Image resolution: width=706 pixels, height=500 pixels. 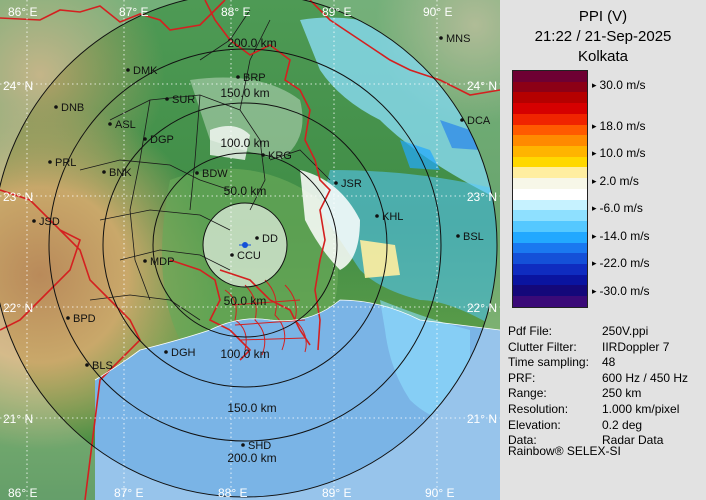 I want to click on range-labels-south: 50.0 km 100.0 km 150.0 km 200.0 km, so click(x=248, y=379).